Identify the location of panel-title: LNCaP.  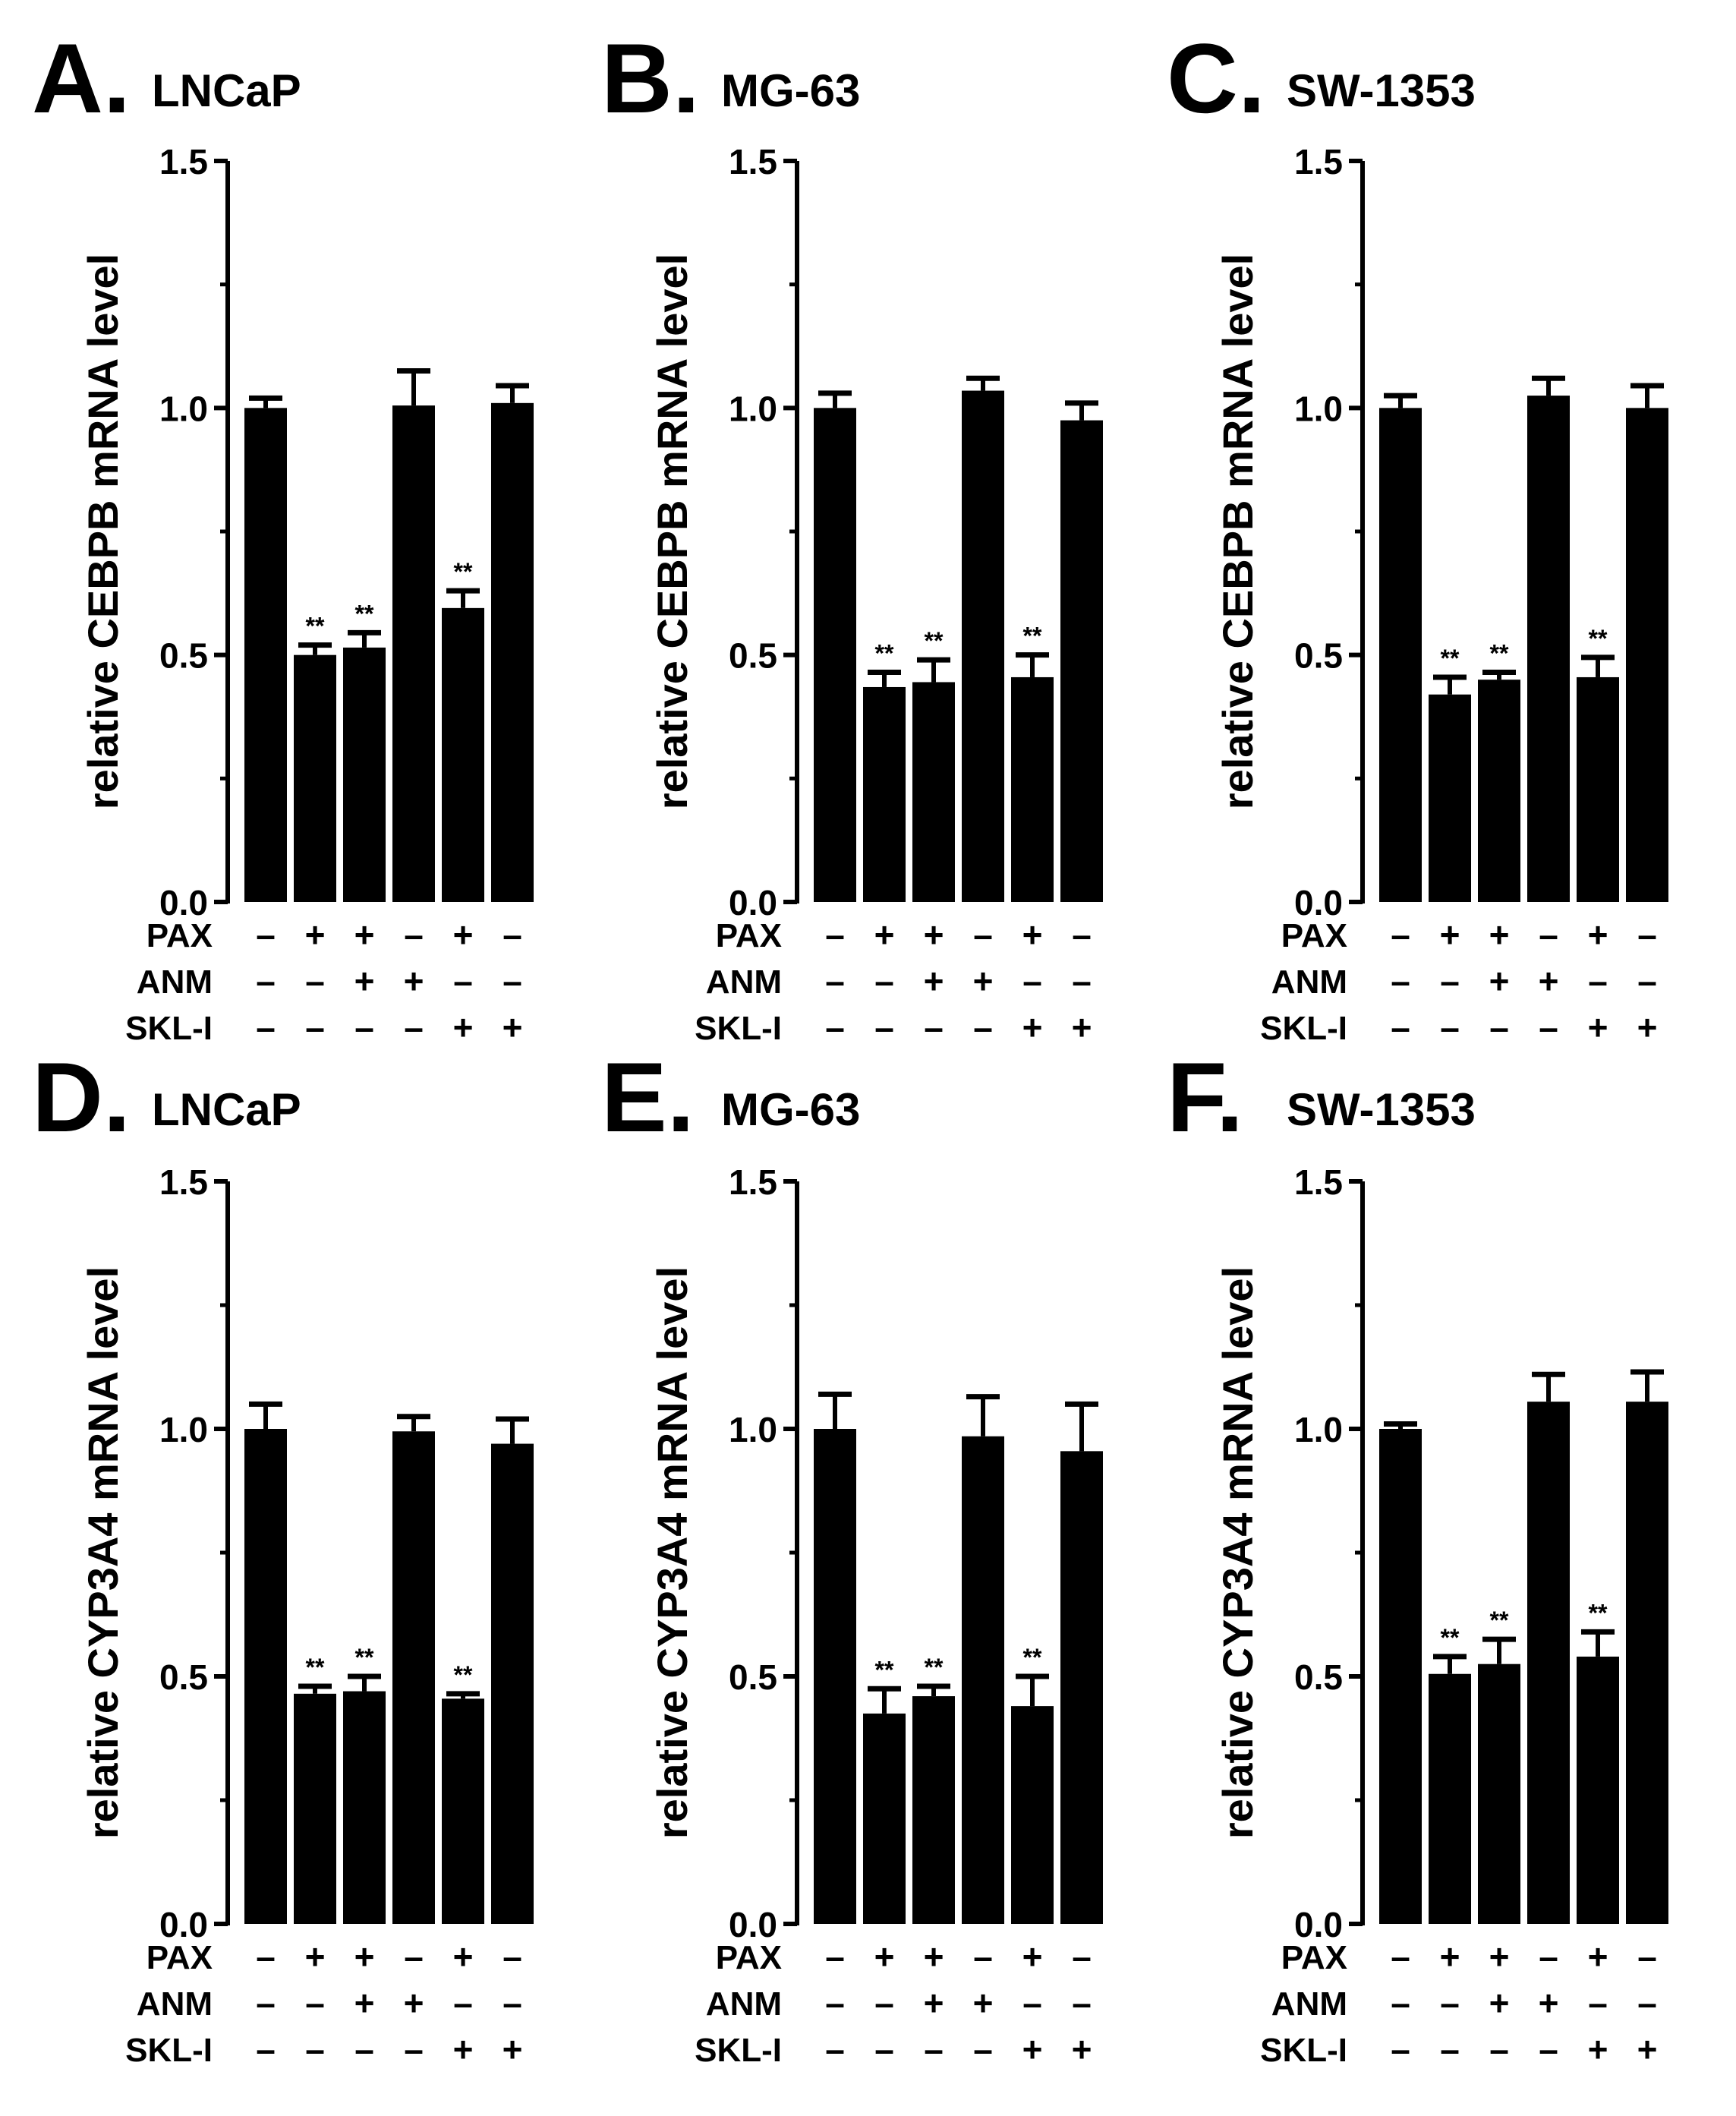
(226, 91).